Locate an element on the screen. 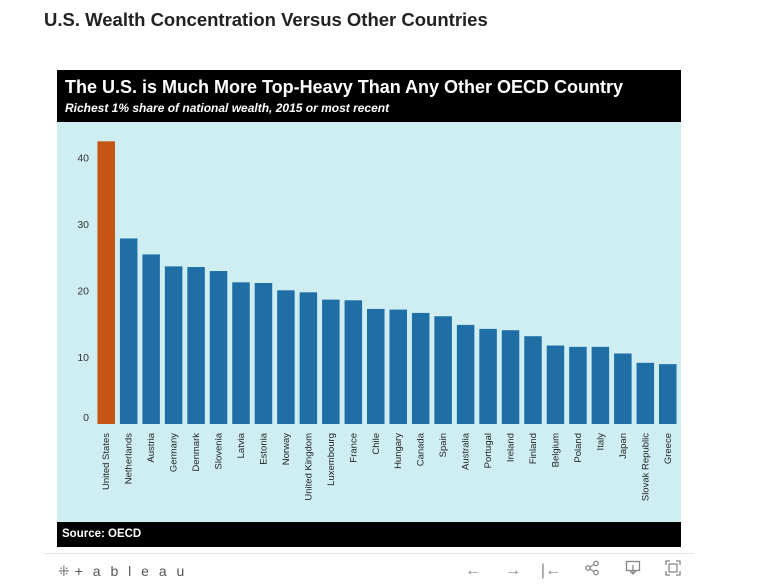 The width and height of the screenshot is (758, 587). undo-icon: ← is located at coordinates (473, 570).